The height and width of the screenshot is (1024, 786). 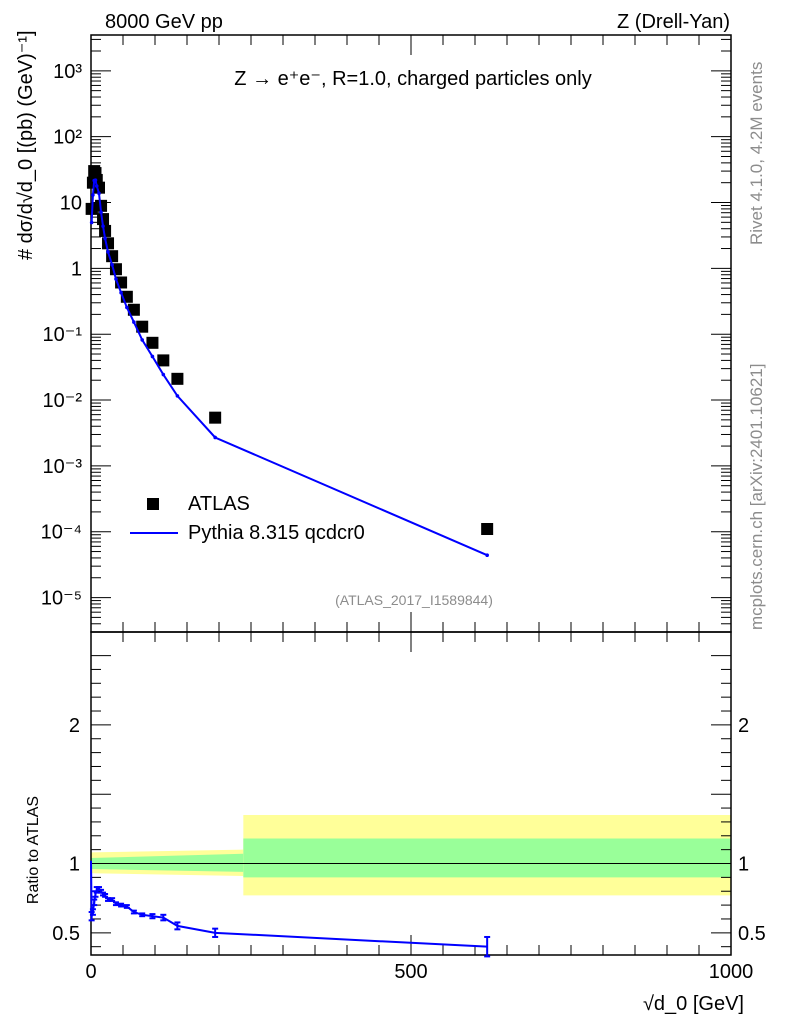 What do you see at coordinates (74, 726) in the screenshot?
I see `ratio-tick-label: 2` at bounding box center [74, 726].